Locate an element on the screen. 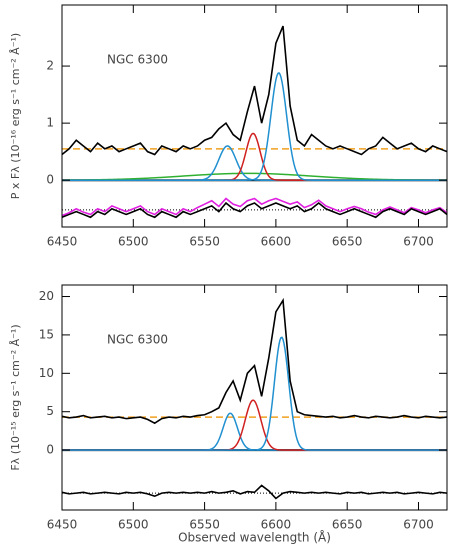 Image resolution: width=463 pixels, height=545 pixels. y-tick-label: 15 is located at coordinates (46, 334).